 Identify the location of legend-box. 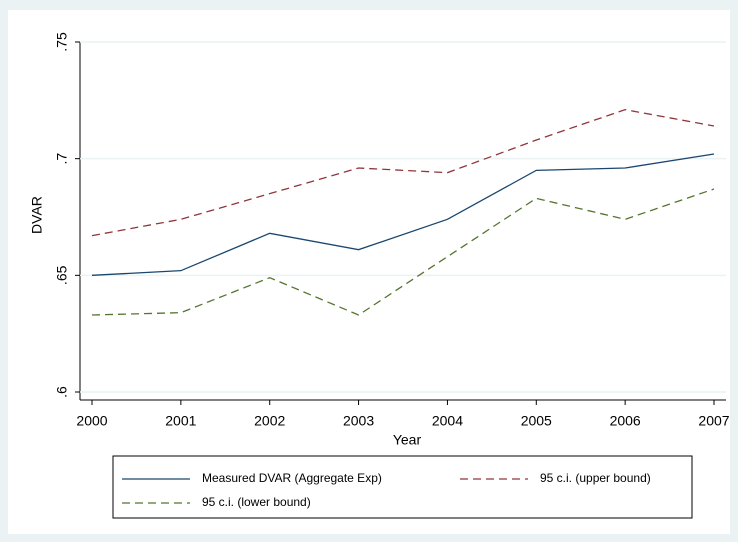
(402, 487).